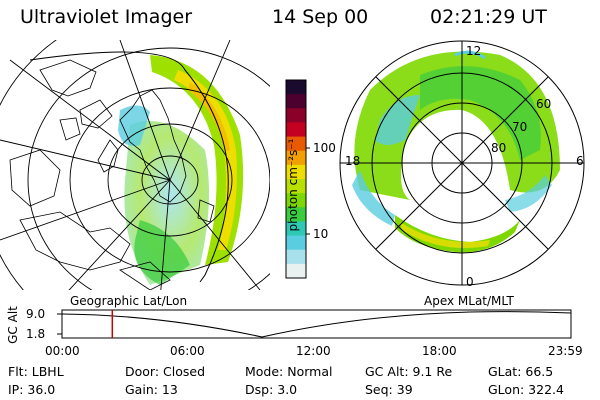 The height and width of the screenshot is (400, 600). I want to click on altitude-tick-min: 1.8, so click(36, 334).